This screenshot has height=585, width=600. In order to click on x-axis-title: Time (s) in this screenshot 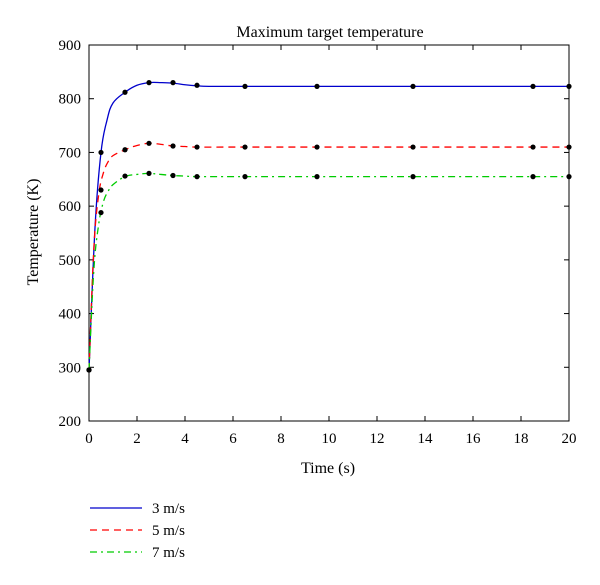, I will do `click(328, 468)`.